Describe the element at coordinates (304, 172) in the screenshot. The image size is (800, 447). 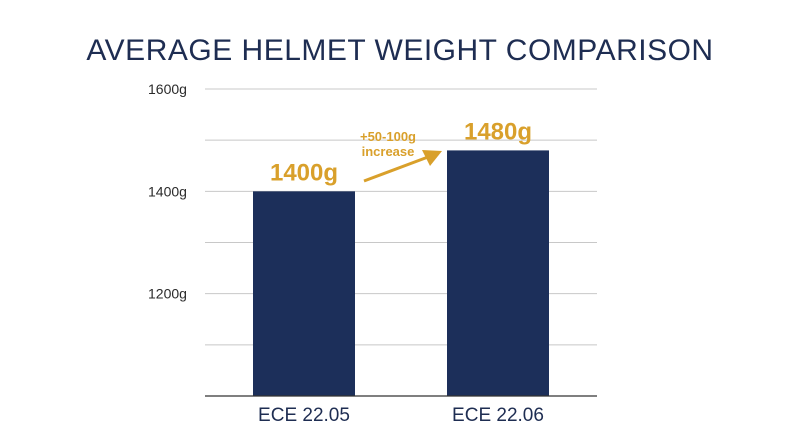
I see `value-label: 1400g` at that location.